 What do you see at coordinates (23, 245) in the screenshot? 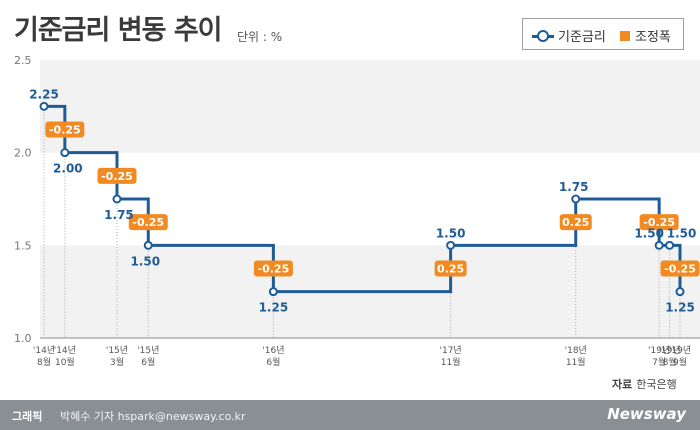
I see `y-tick-label: 1.5` at bounding box center [23, 245].